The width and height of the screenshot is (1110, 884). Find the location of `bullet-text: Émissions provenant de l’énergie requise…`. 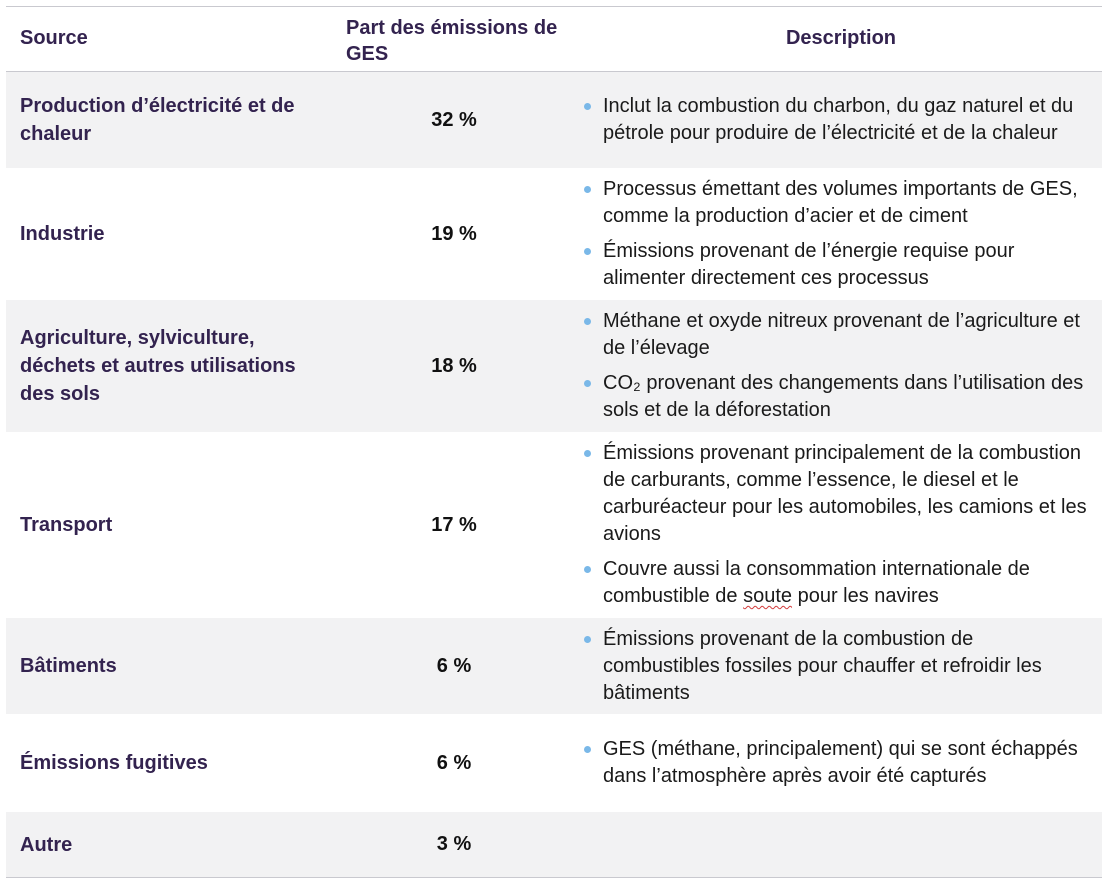

bullet-text: Émissions provenant de l’énergie requise… is located at coordinates (809, 264).